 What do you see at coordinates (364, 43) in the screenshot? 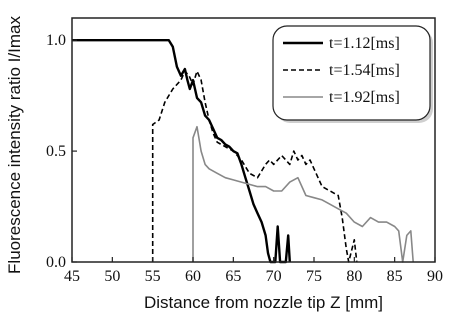
I see `legend-label-1: t=1.12[ms]` at bounding box center [364, 43].